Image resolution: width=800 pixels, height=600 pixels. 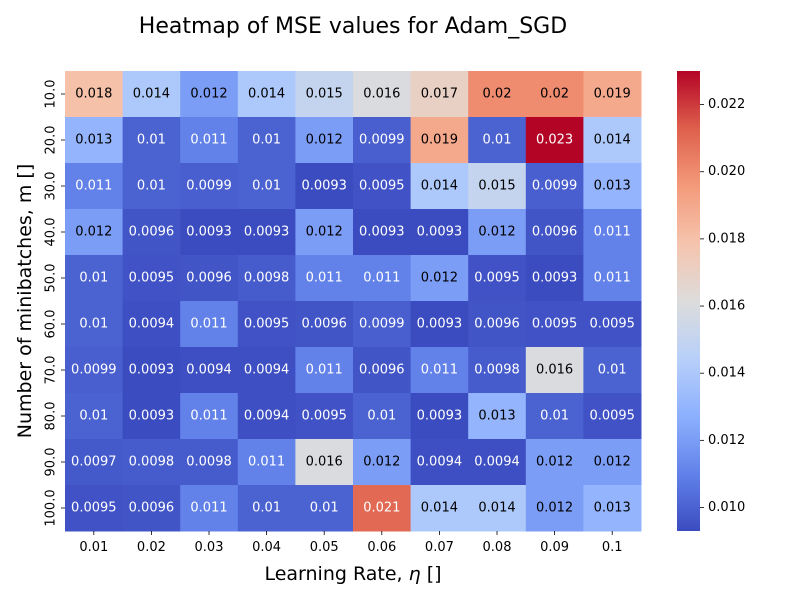 I want to click on x-tick-label: 0.09, so click(x=554, y=547).